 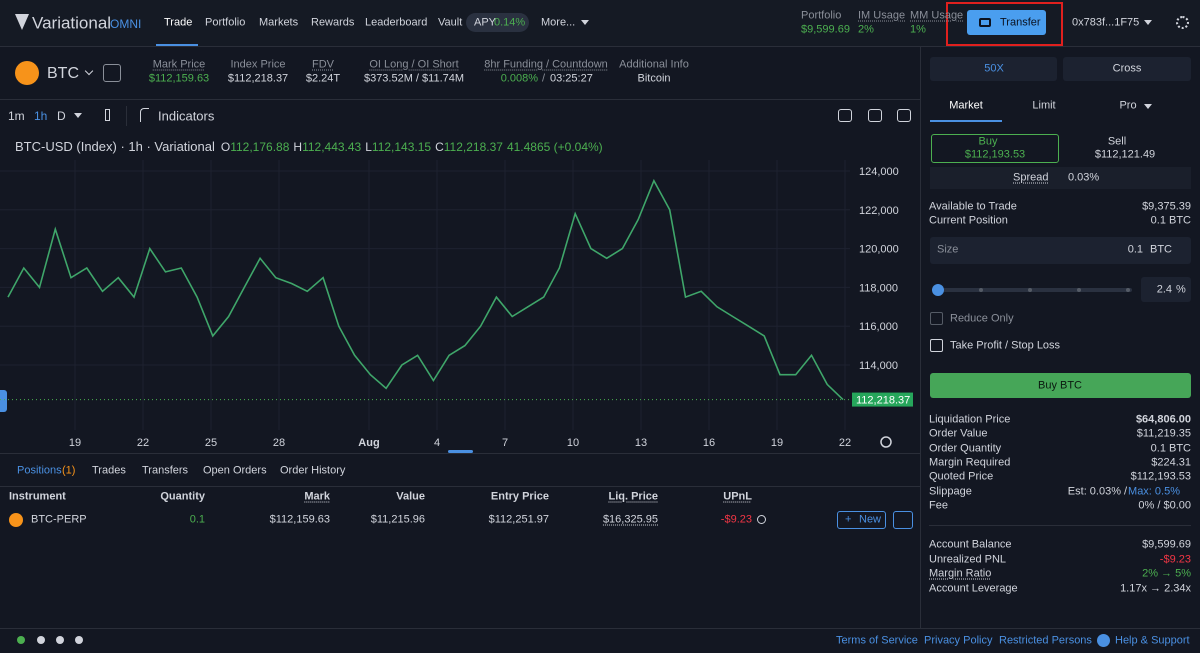 What do you see at coordinates (1128, 105) in the screenshot?
I see `order-type: Pro` at bounding box center [1128, 105].